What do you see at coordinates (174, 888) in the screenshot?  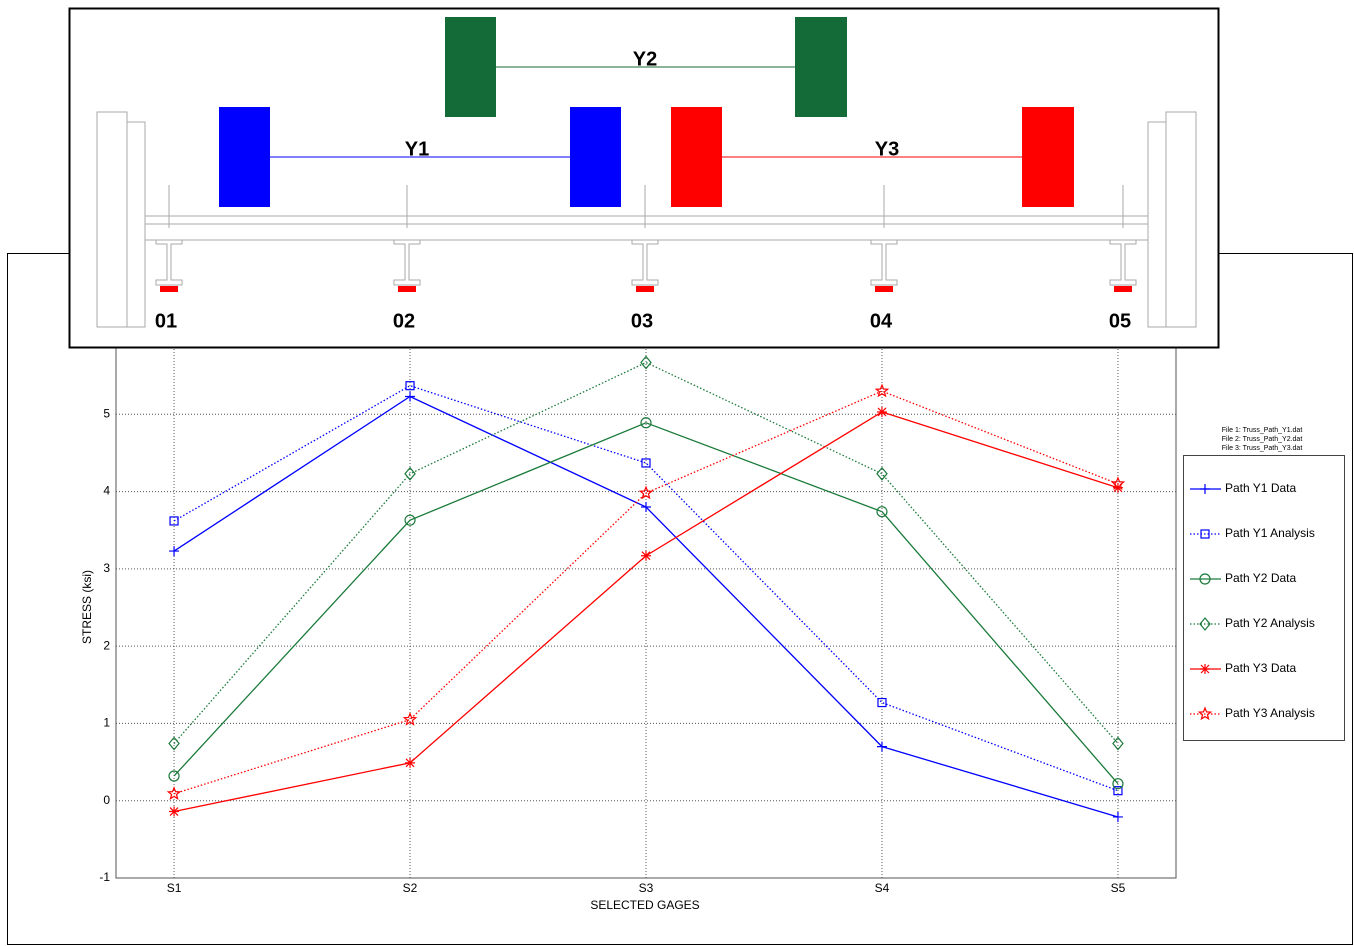 I see `x-tick-label: S1` at bounding box center [174, 888].